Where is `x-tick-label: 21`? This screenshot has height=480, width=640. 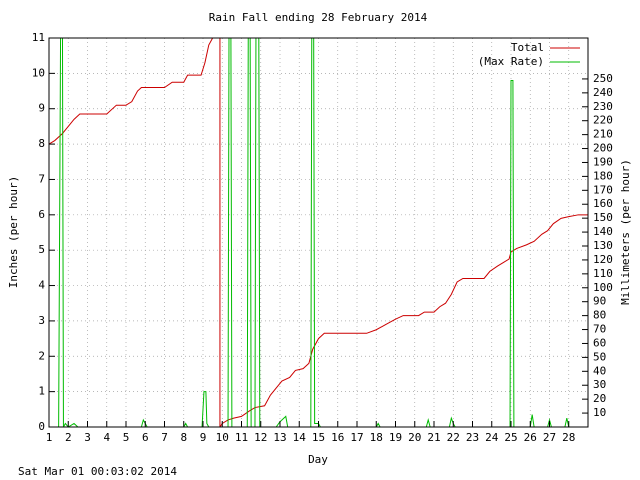 x-tick-label: 21 is located at coordinates (433, 437).